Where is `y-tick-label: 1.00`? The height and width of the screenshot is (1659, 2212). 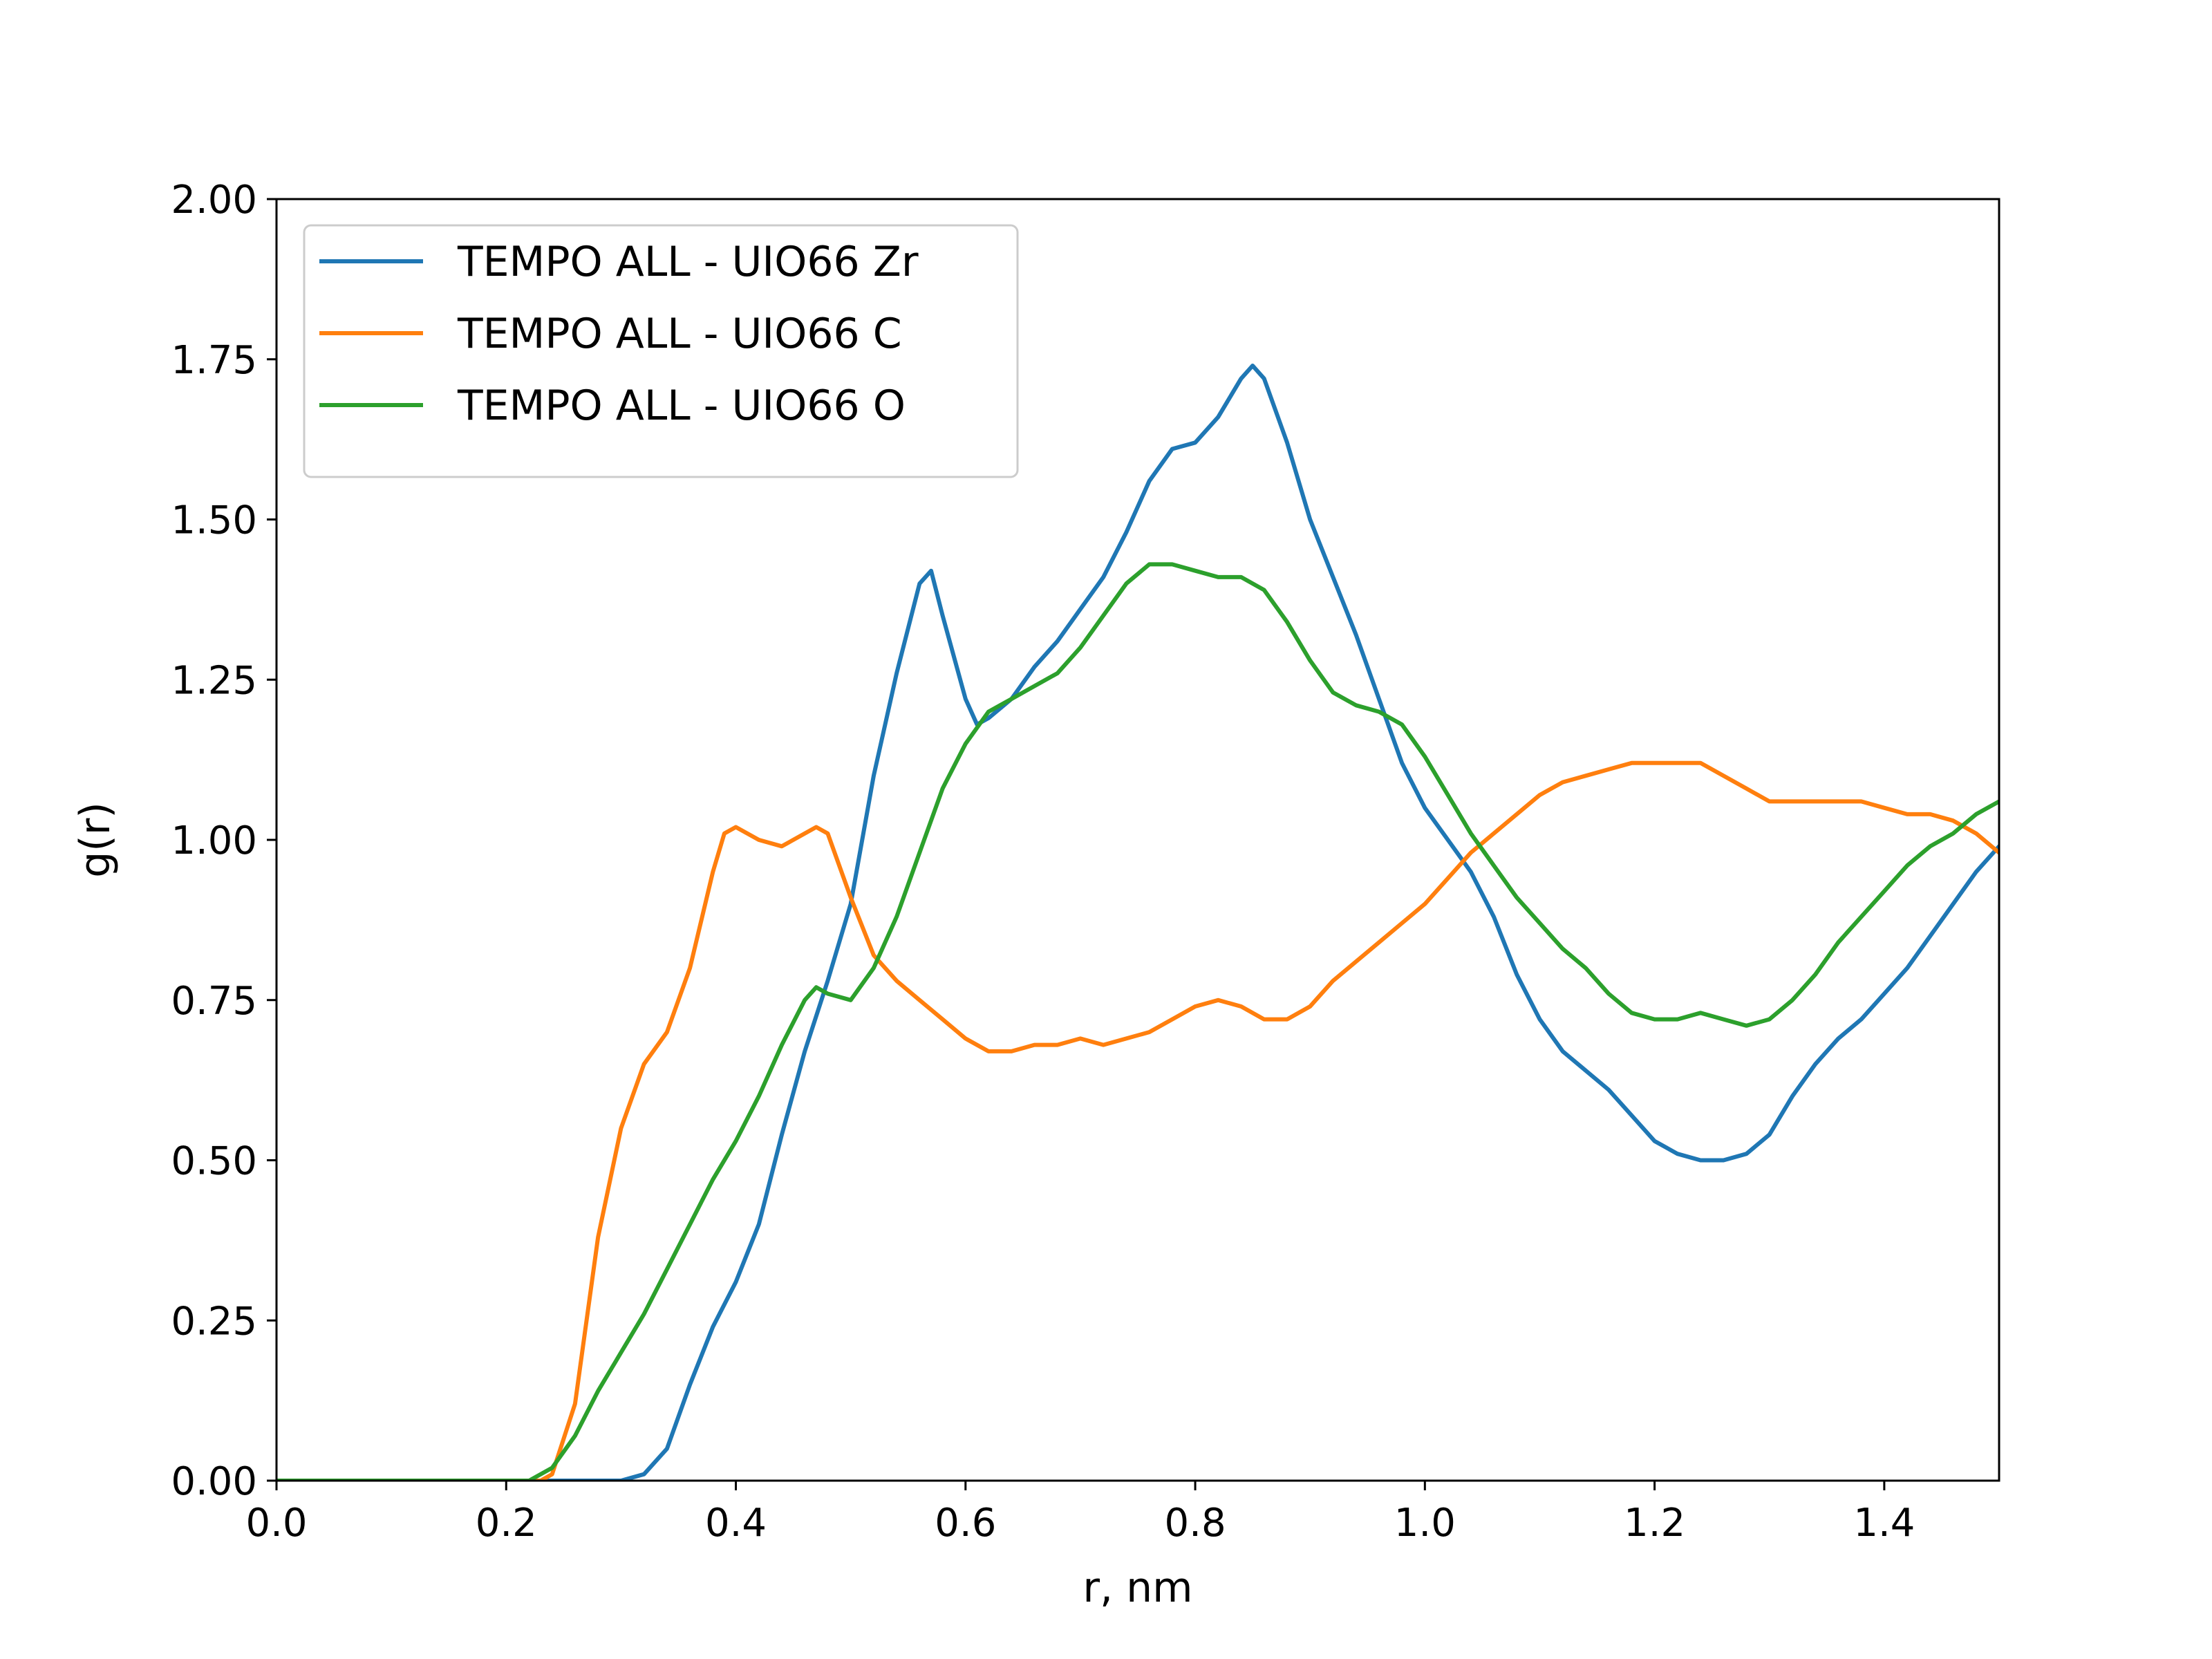
y-tick-label: 1.00 is located at coordinates (214, 840).